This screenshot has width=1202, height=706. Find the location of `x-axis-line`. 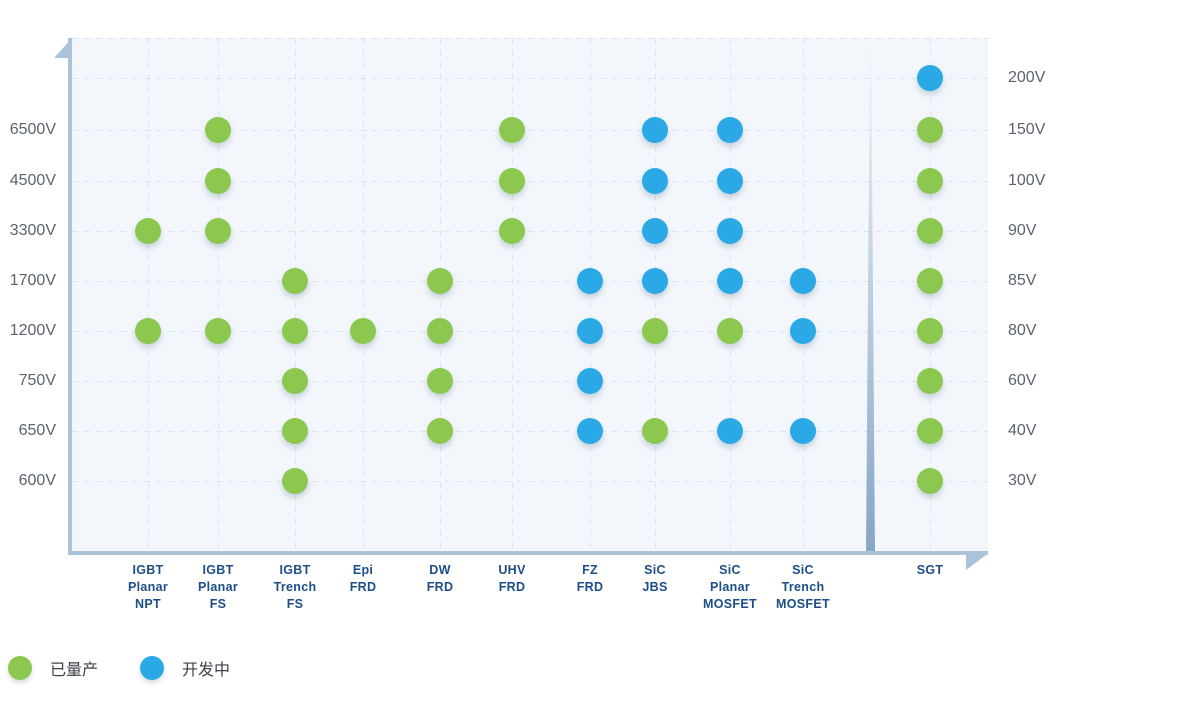

x-axis-line is located at coordinates (528, 553).